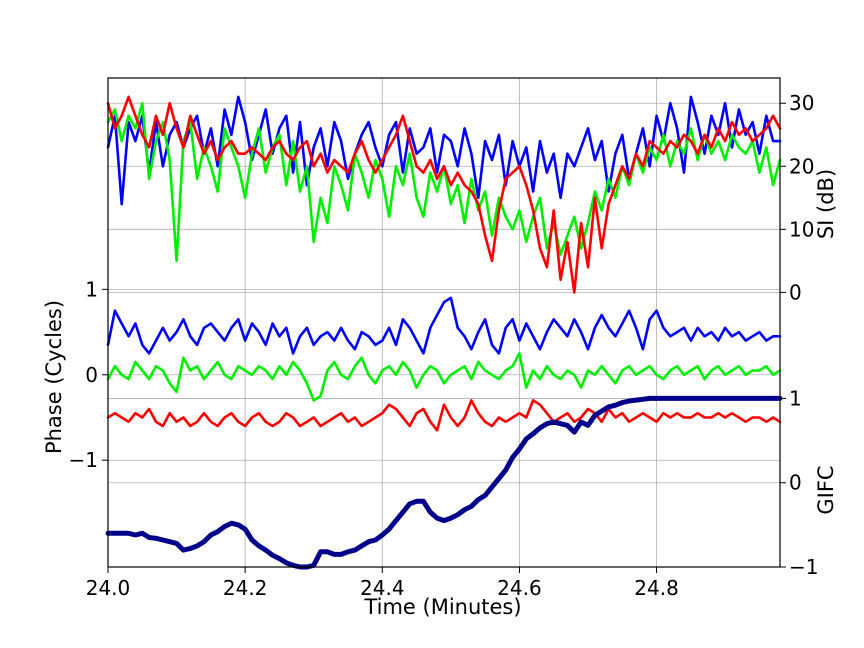 The width and height of the screenshot is (864, 648). What do you see at coordinates (444, 377) in the screenshot?
I see `phase-series-green` at bounding box center [444, 377].